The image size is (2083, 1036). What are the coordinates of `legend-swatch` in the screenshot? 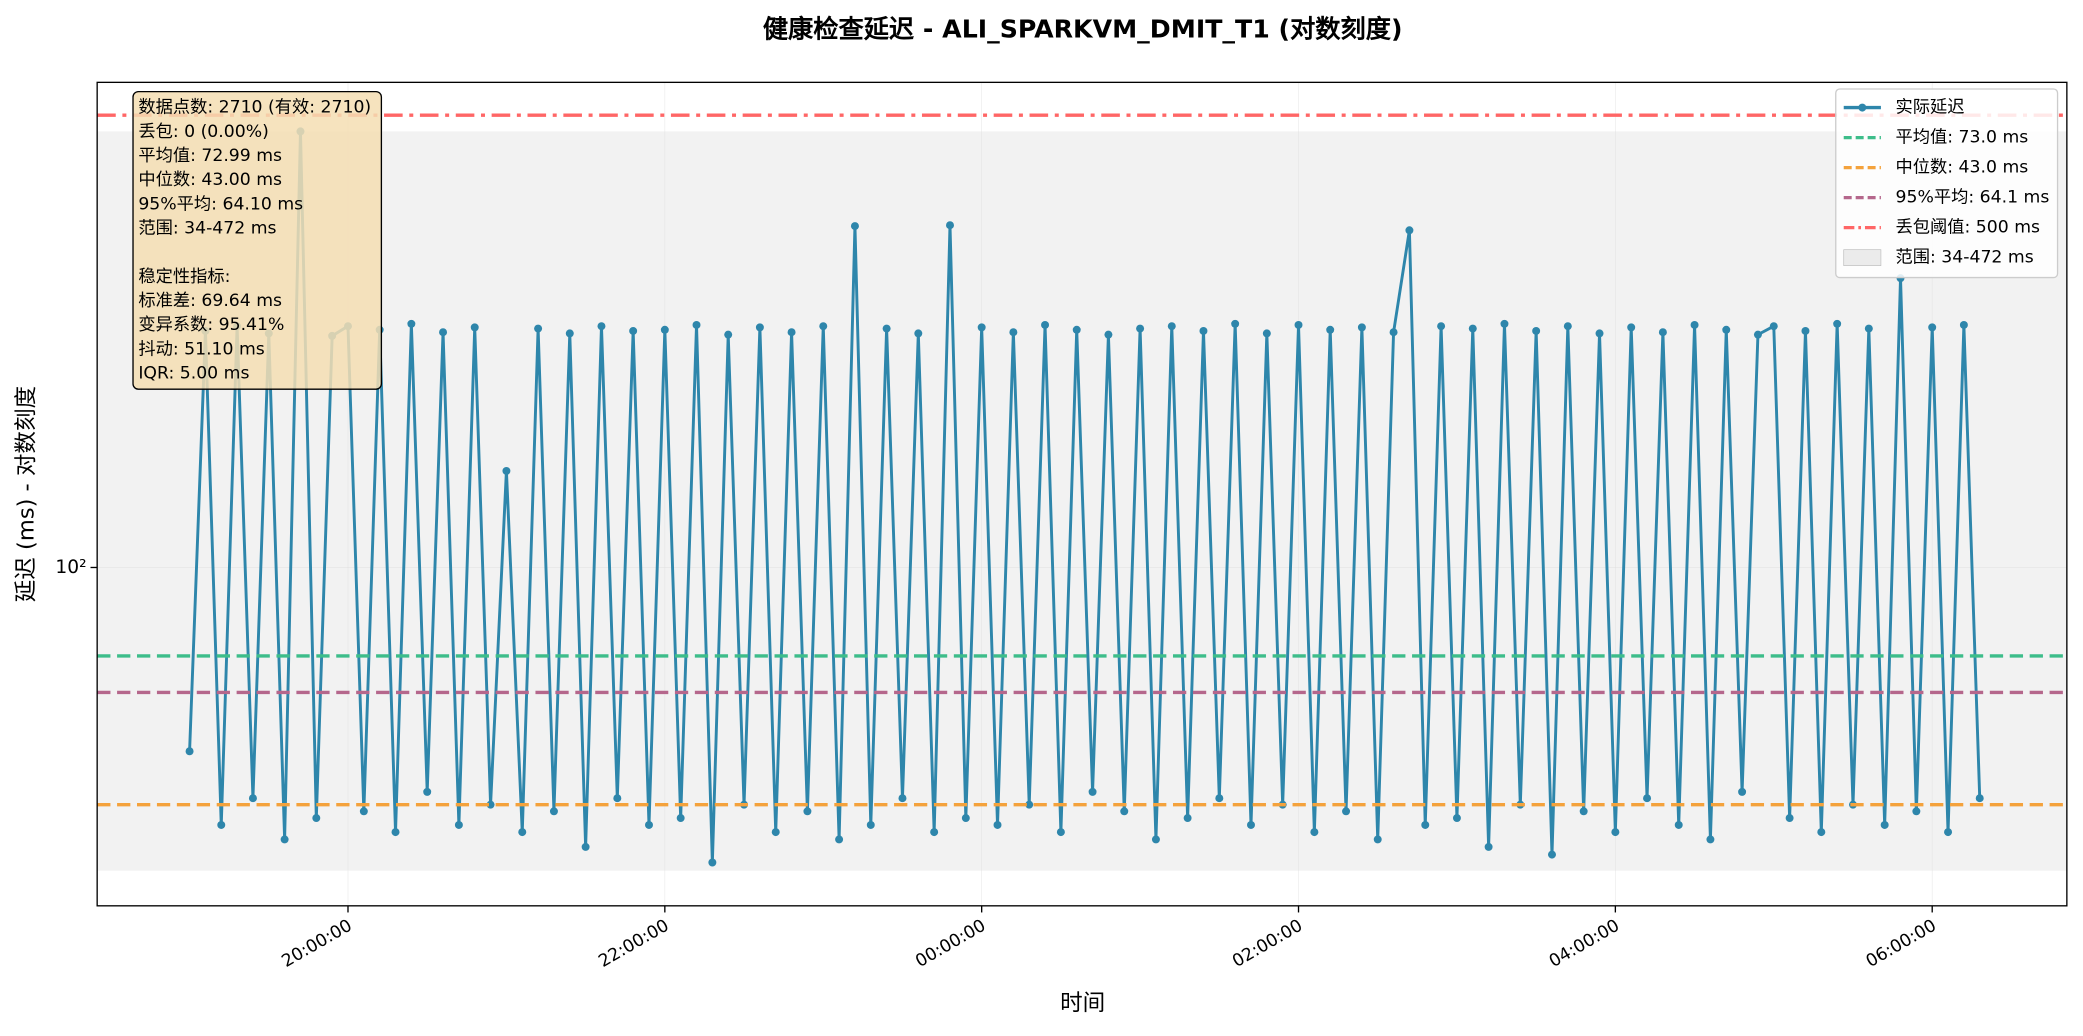 It's located at (1862, 107).